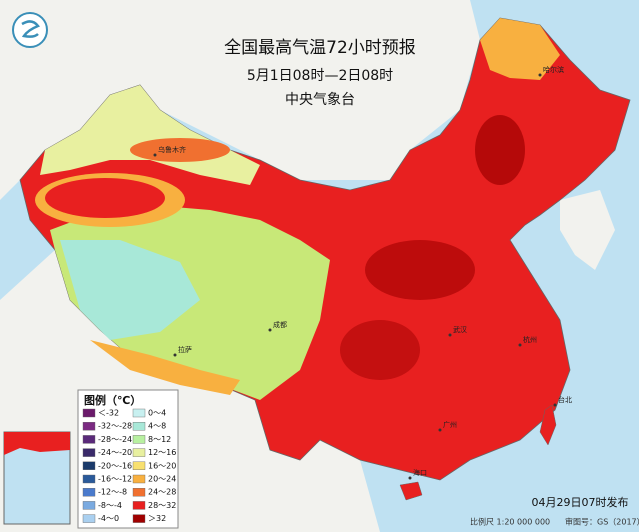 The image size is (639, 532). What do you see at coordinates (110, 505) in the screenshot?
I see `legend-label: -8～-4` at bounding box center [110, 505].